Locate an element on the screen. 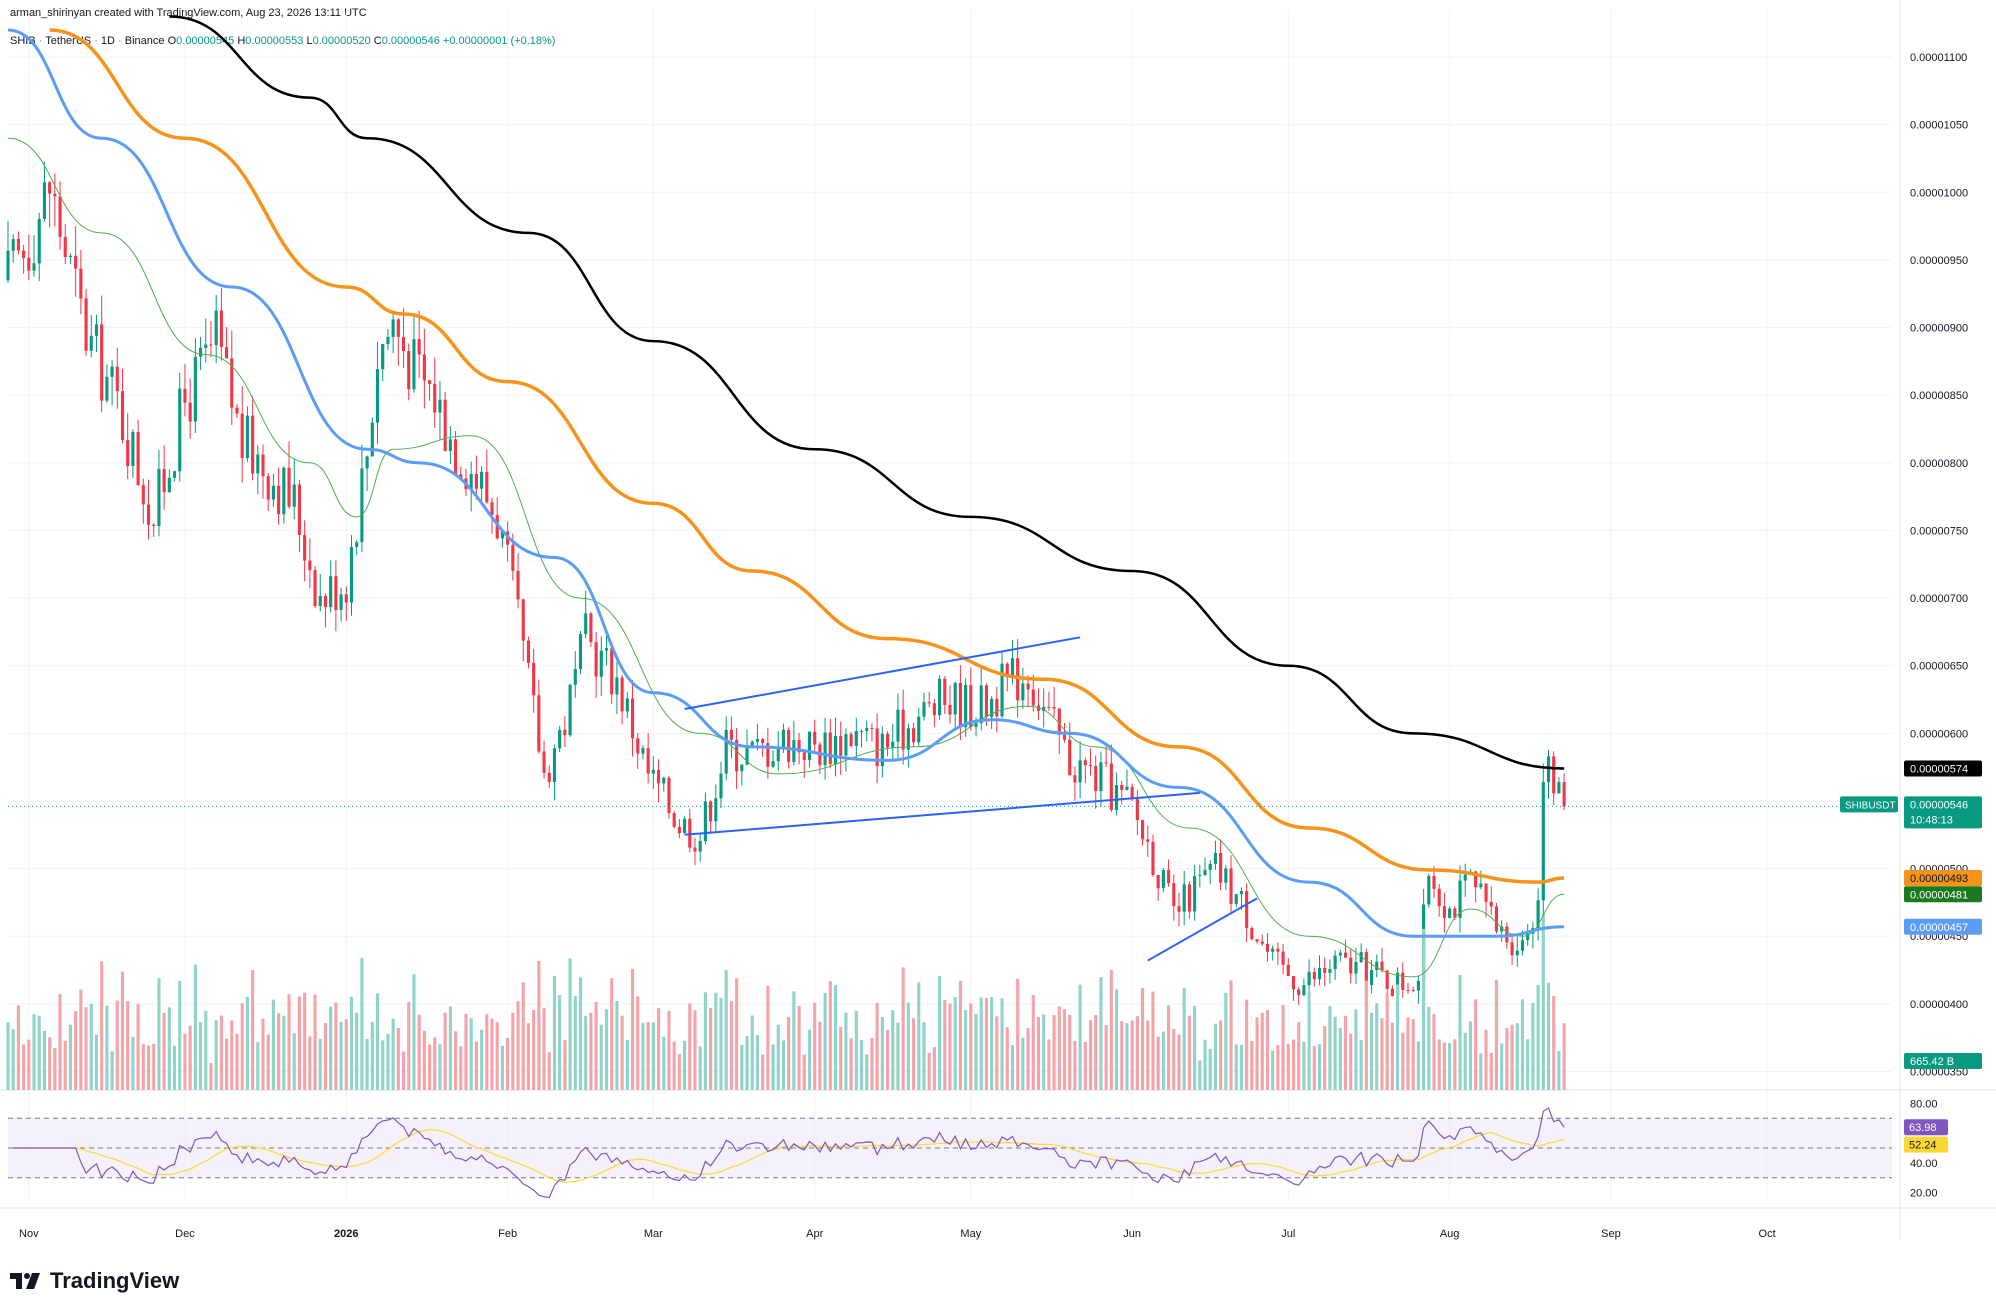  brand-name: TradingView is located at coordinates (115, 1280).